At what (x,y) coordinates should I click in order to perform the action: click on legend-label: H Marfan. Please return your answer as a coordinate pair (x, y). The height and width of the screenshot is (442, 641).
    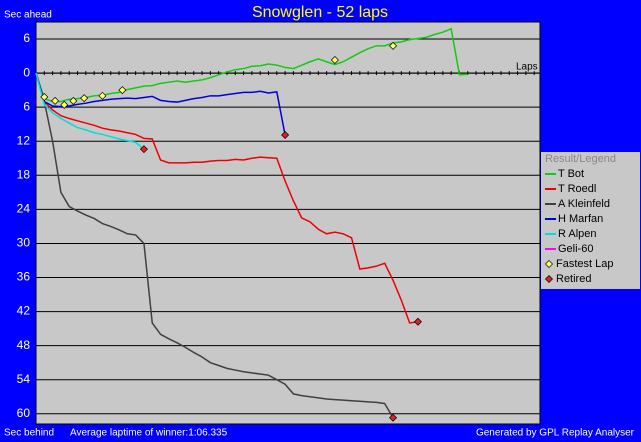
    Looking at the image, I should click on (580, 219).